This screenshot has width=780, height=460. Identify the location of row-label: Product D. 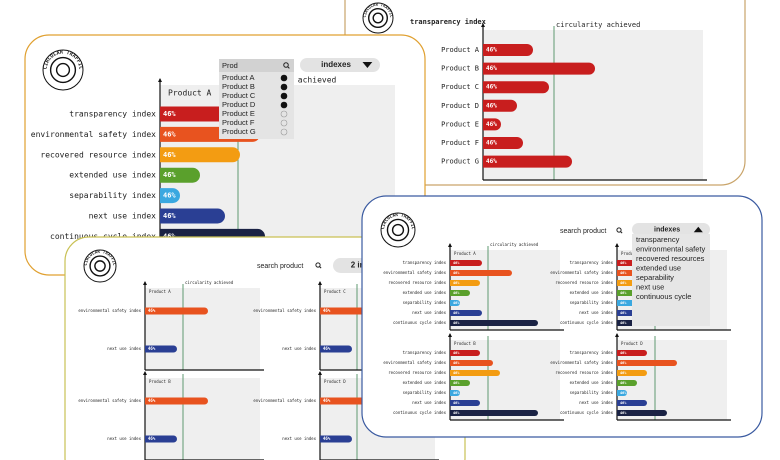
(460, 106).